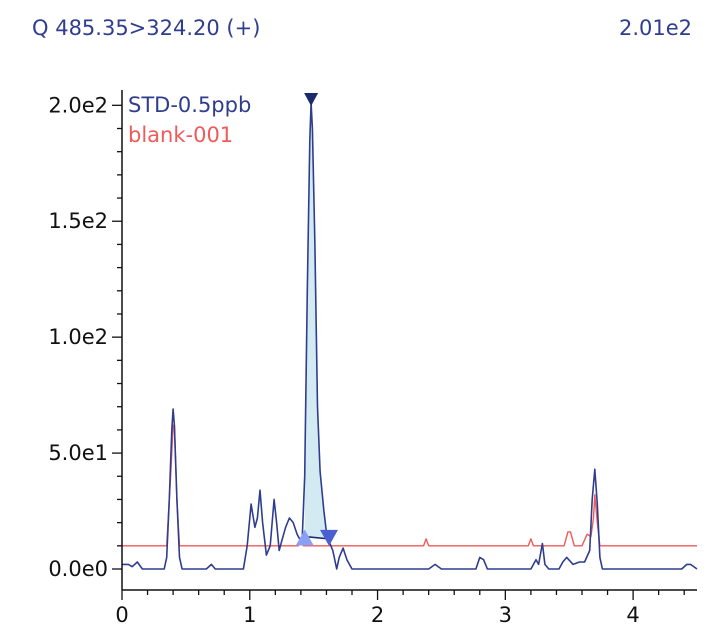  I want to click on y-tick-label: 1.5e2, so click(78, 221).